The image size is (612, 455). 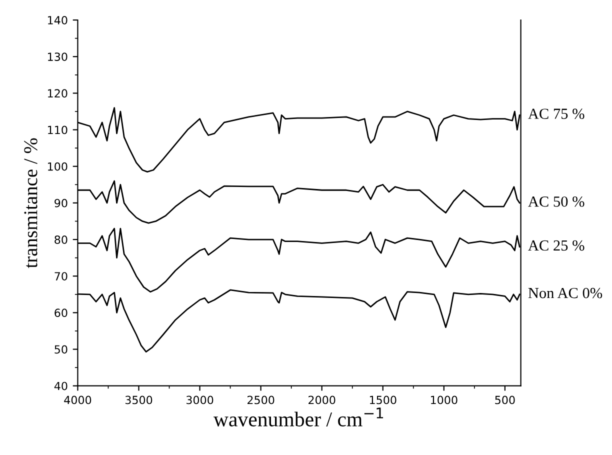 I want to click on y-tick-label: 90, so click(x=61, y=203).